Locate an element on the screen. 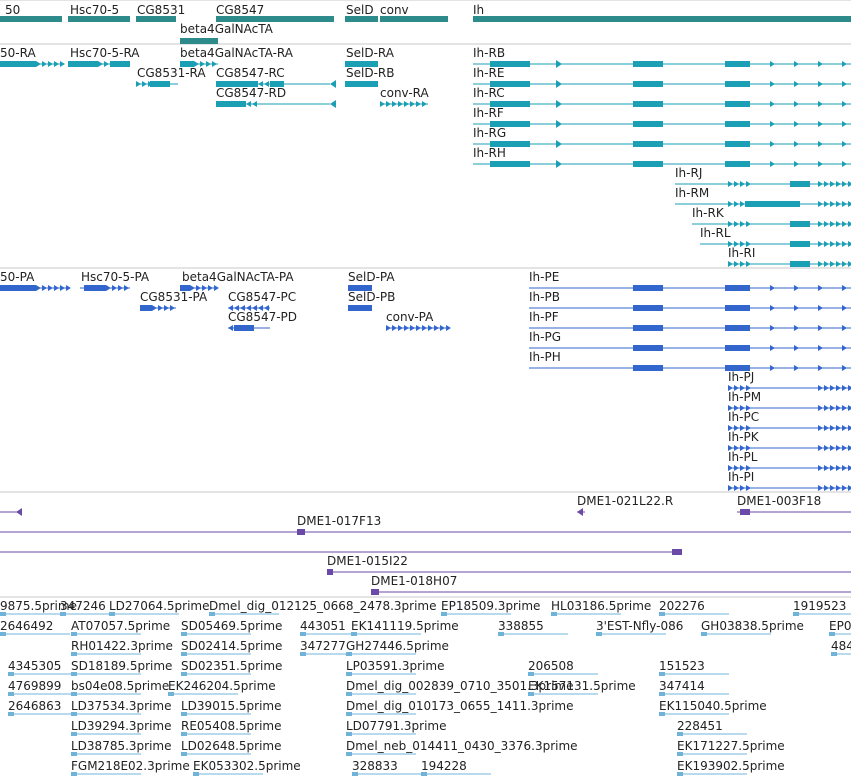 The image size is (851, 781). feature-label: SelD-PA is located at coordinates (371, 277).